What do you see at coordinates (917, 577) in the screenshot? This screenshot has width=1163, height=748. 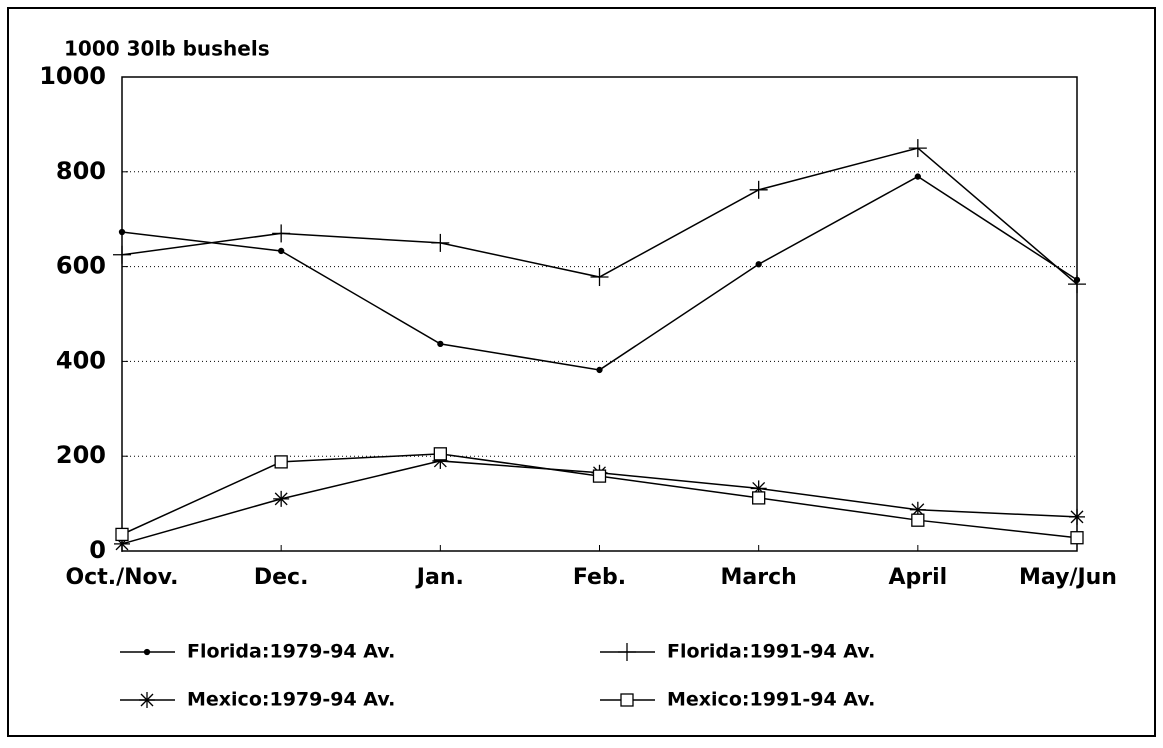 I see `x-tick-label: April` at bounding box center [917, 577].